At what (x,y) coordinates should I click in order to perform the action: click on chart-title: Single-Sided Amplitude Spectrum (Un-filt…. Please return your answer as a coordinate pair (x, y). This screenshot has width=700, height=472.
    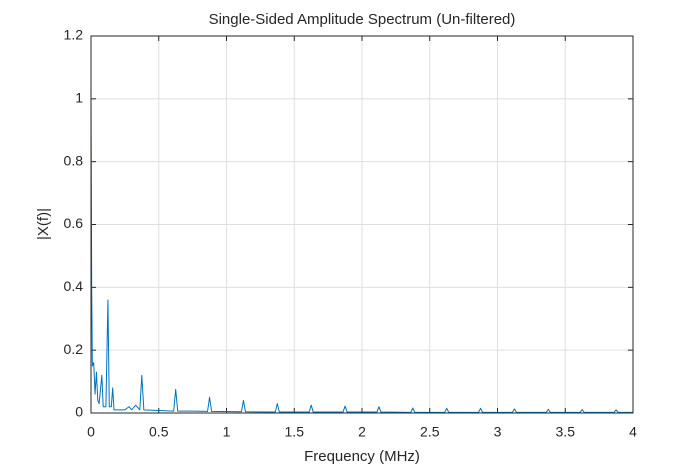
    Looking at the image, I should click on (362, 19).